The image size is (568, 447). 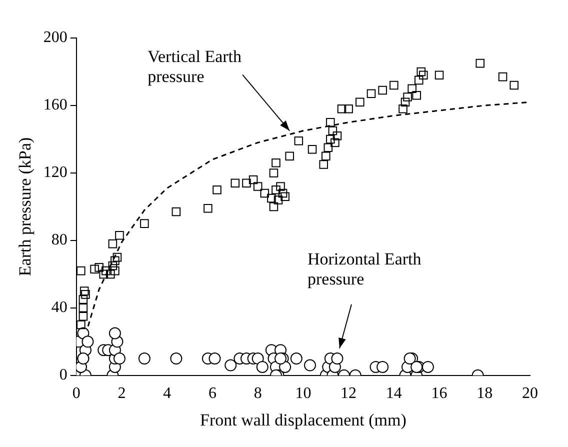 I want to click on x-tick-label: 10, so click(x=303, y=393).